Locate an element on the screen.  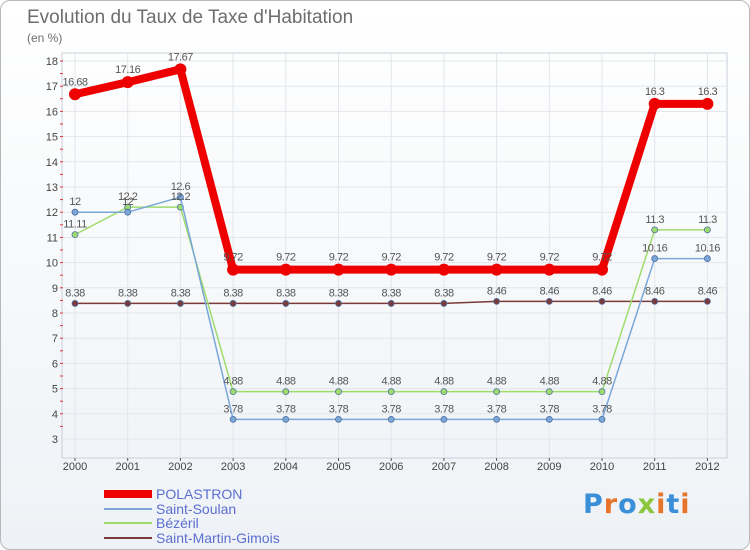
data-label-polastron: 17.67 is located at coordinates (180, 57).